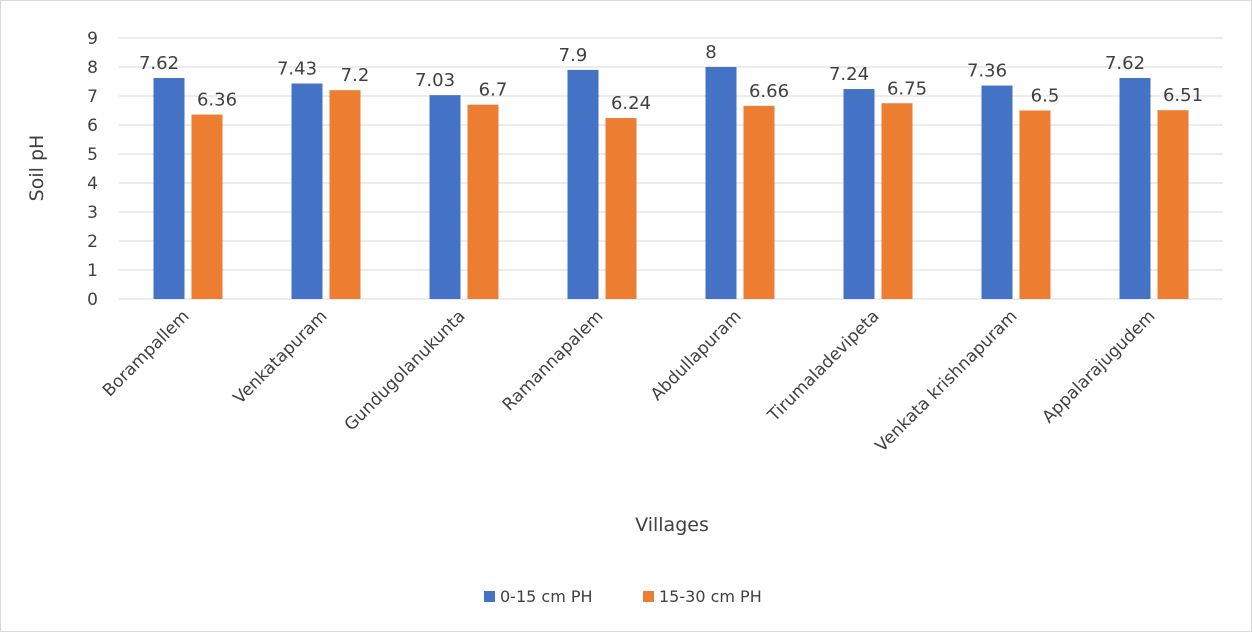 This screenshot has height=633, width=1252. What do you see at coordinates (435, 80) in the screenshot?
I see `data-label: 7.03` at bounding box center [435, 80].